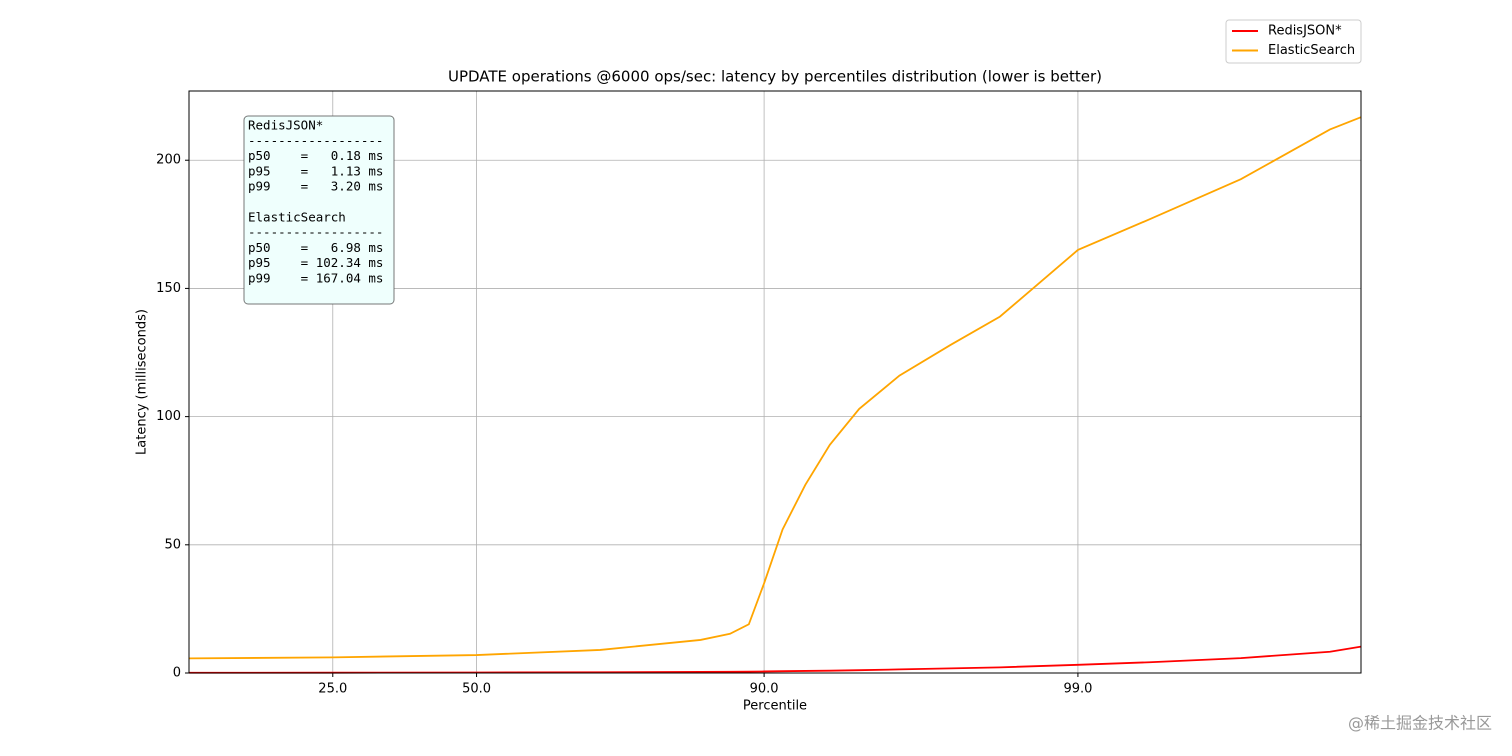  I want to click on y-axis-label: Latency (milliseconds), so click(142, 382).